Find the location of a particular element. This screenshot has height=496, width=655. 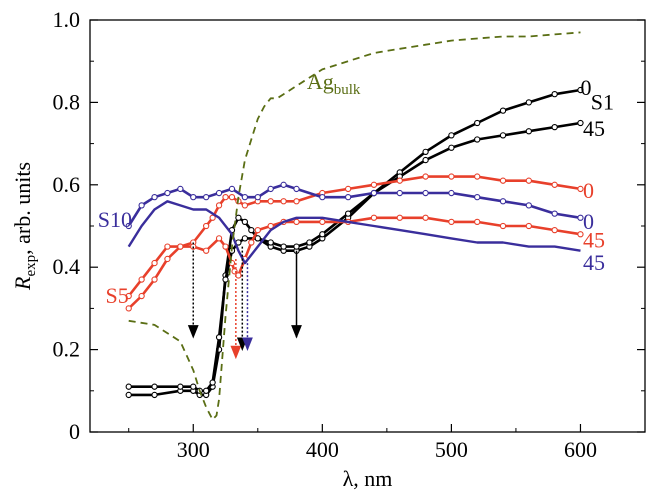

y-axis-label-rest: , arb. units is located at coordinates (22, 208).